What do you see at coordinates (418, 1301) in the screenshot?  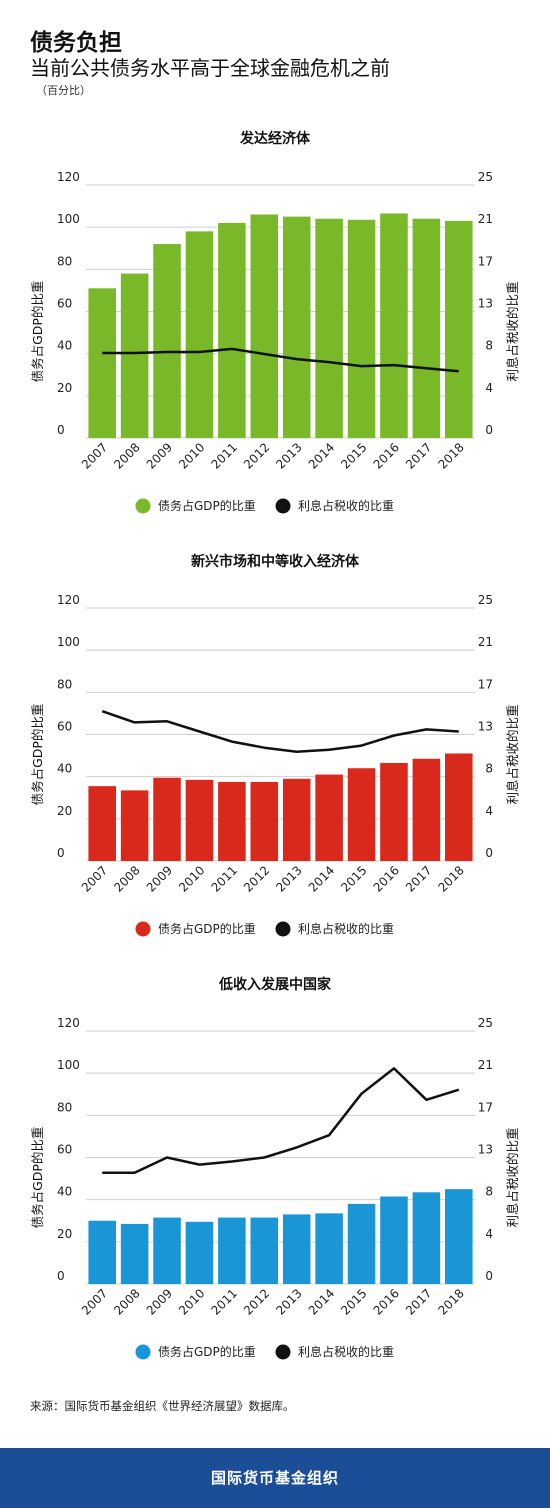 I see `x-tick-label: 2017` at bounding box center [418, 1301].